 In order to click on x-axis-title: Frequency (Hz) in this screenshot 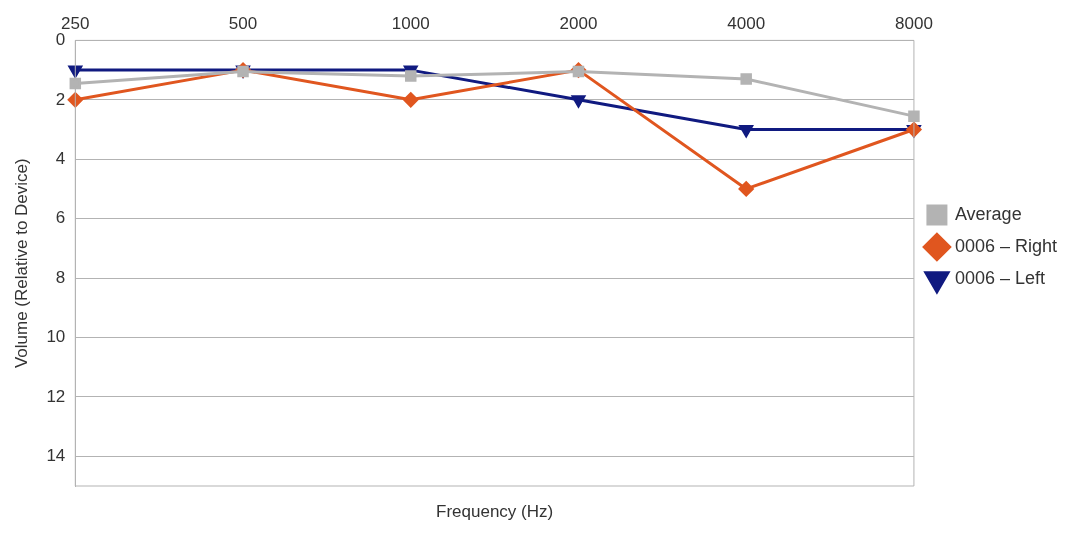, I will do `click(495, 512)`.